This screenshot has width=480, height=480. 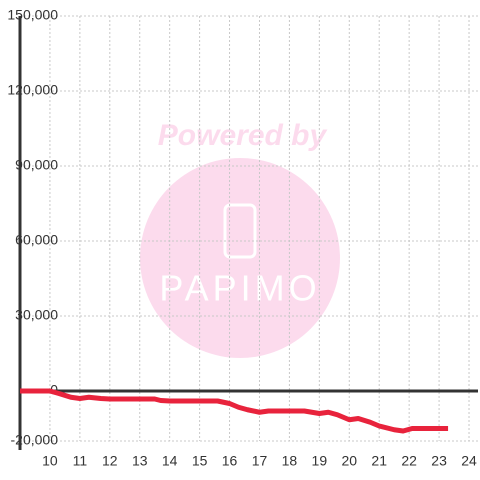 I want to click on x-tick-label: 16, so click(x=230, y=461).